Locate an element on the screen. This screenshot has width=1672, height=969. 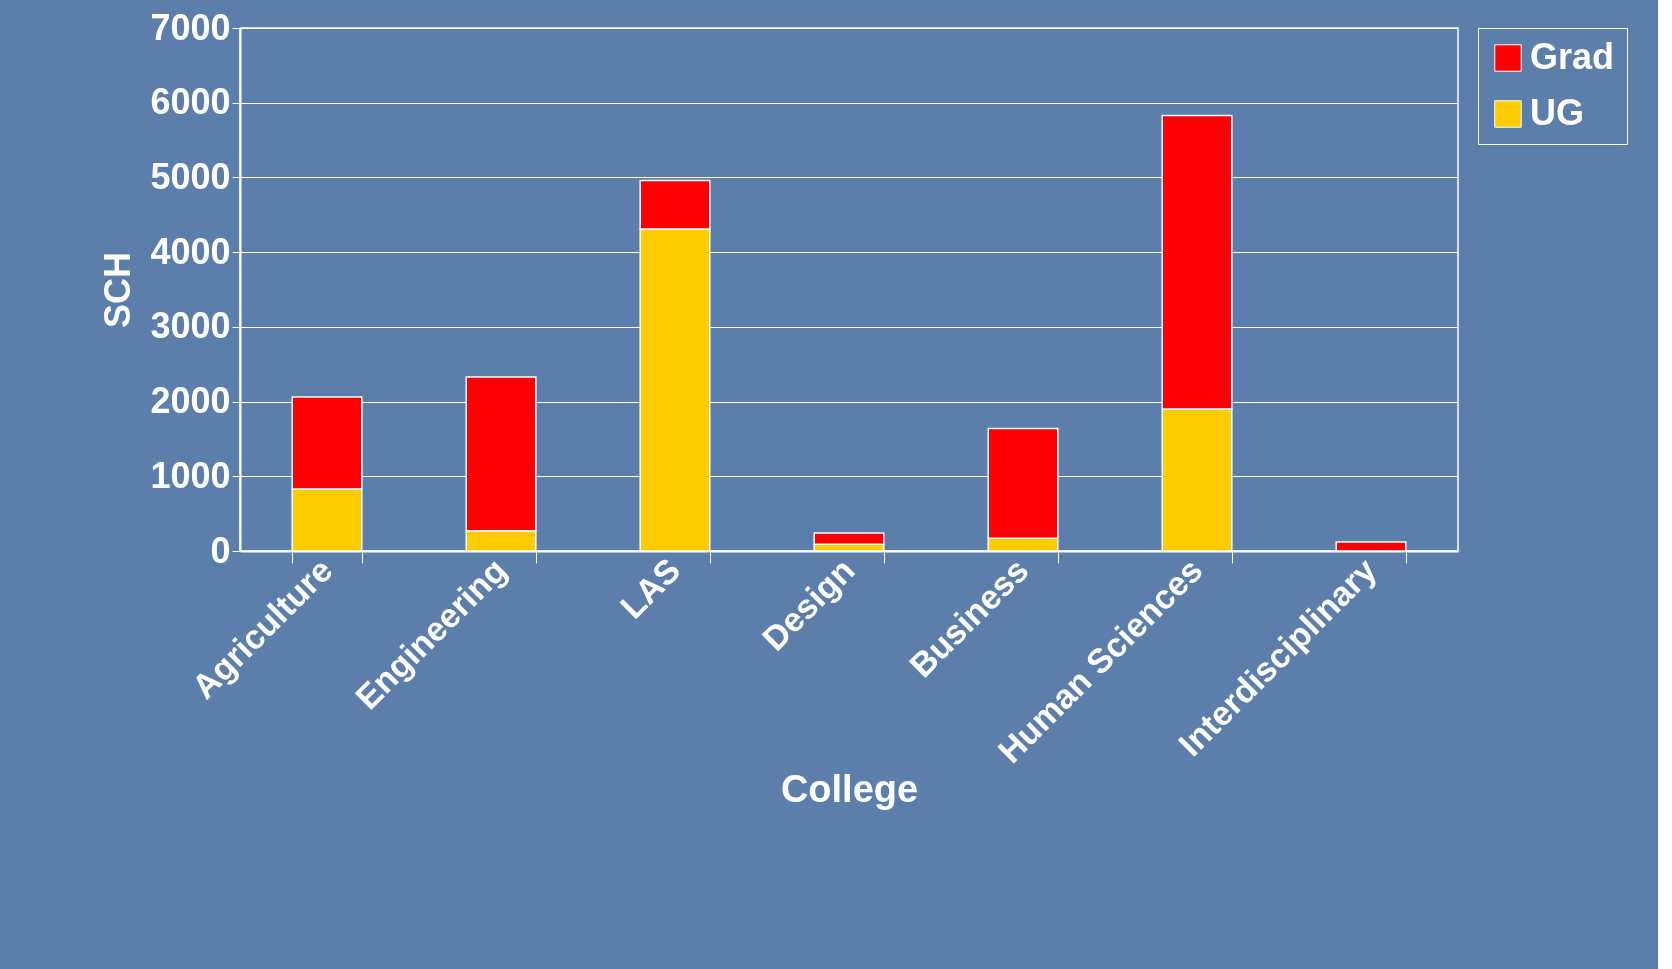
y-tick-label: 3000 is located at coordinates (190, 326).